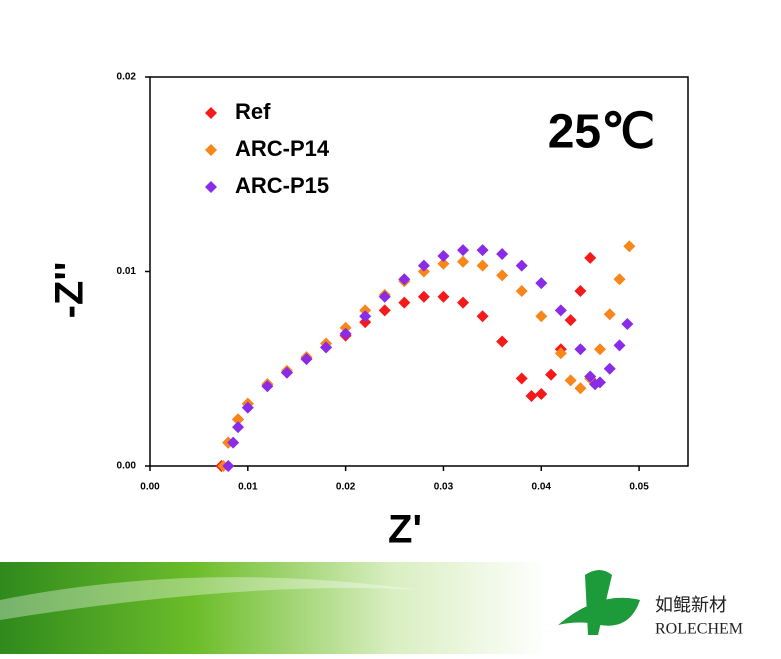 The image size is (781, 659). What do you see at coordinates (282, 148) in the screenshot?
I see `legend-label: ARC-P14` at bounding box center [282, 148].